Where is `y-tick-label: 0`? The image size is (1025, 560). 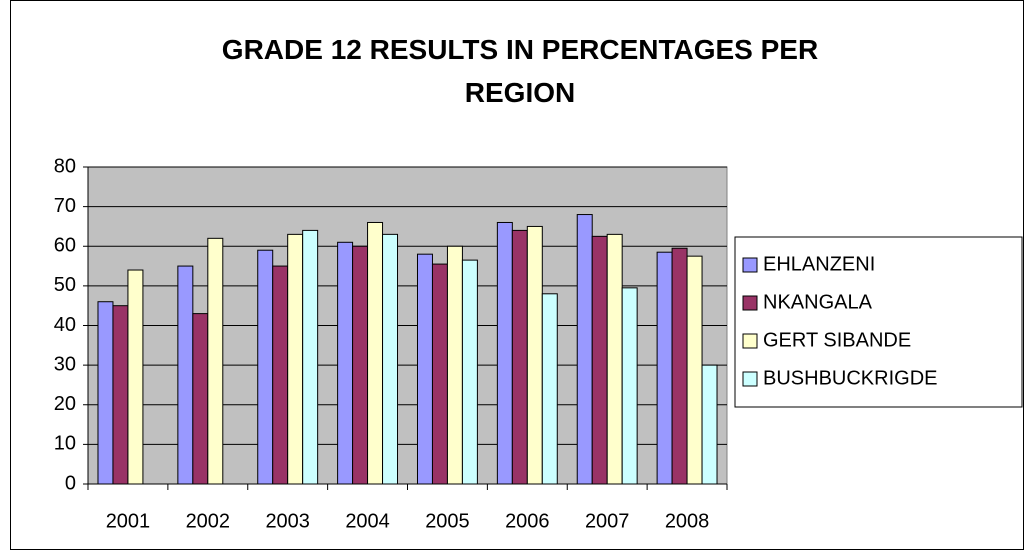 y-tick-label: 0 is located at coordinates (70, 483).